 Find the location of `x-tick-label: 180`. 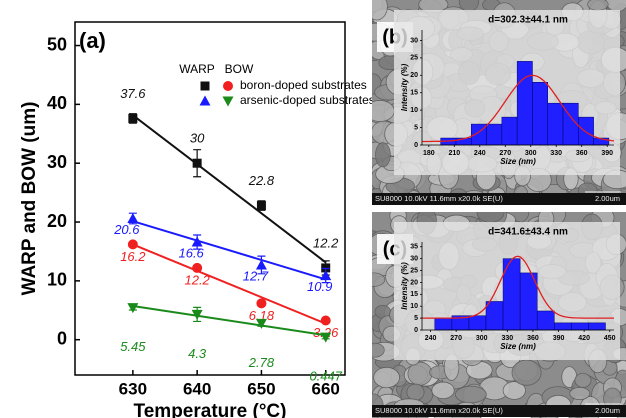

x-tick-label: 180 is located at coordinates (429, 153).